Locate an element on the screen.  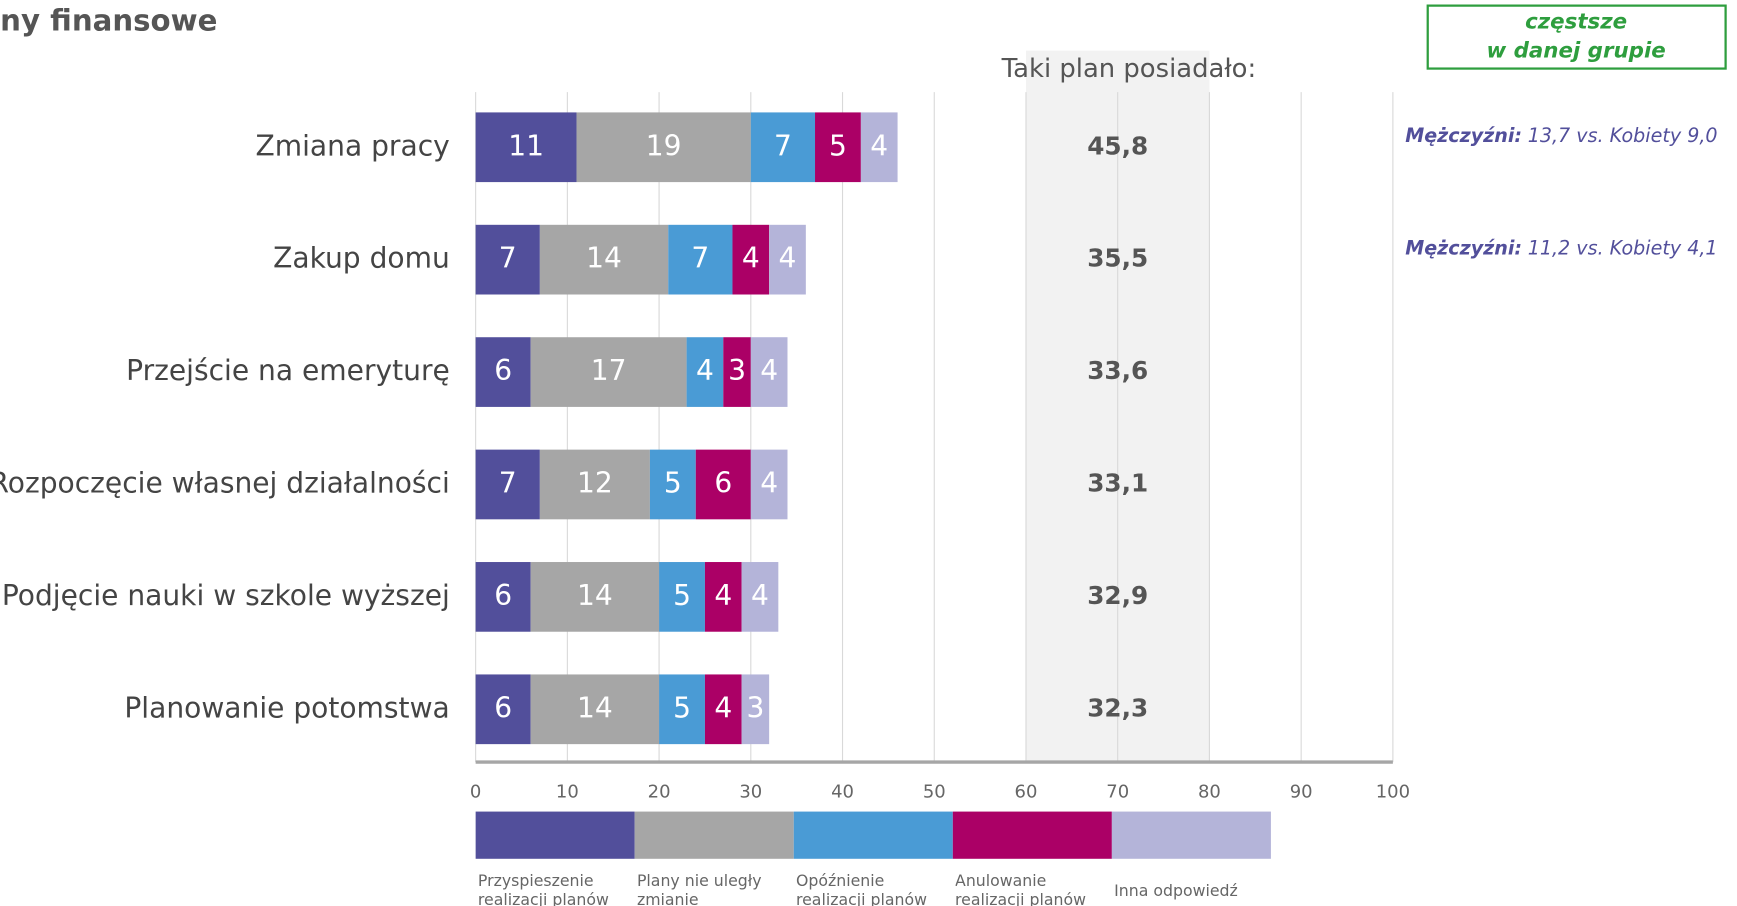
y-tick-label: Zmiana pracy is located at coordinates (353, 145).